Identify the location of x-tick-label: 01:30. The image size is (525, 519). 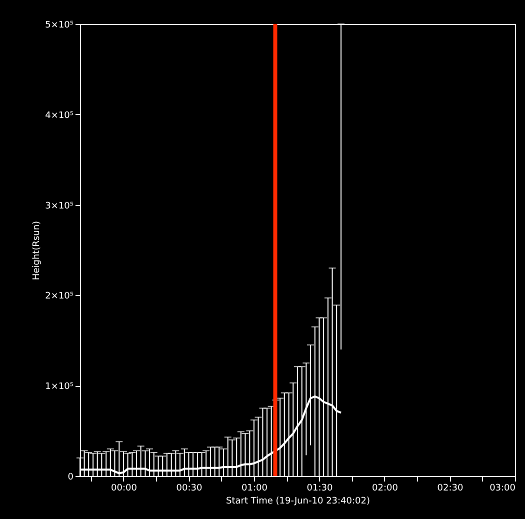
(319, 489).